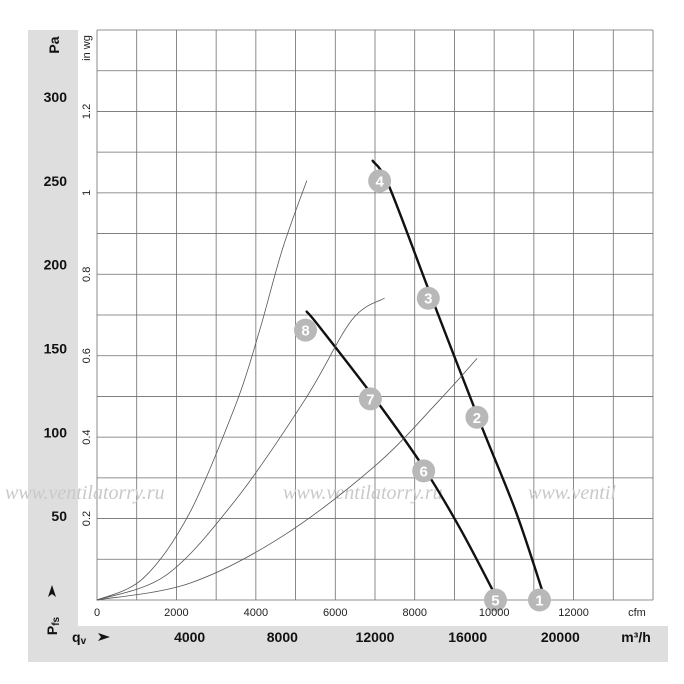 This screenshot has width=684, height=684. Describe the element at coordinates (56, 265) in the screenshot. I see `pa-tick-label: 200` at that location.